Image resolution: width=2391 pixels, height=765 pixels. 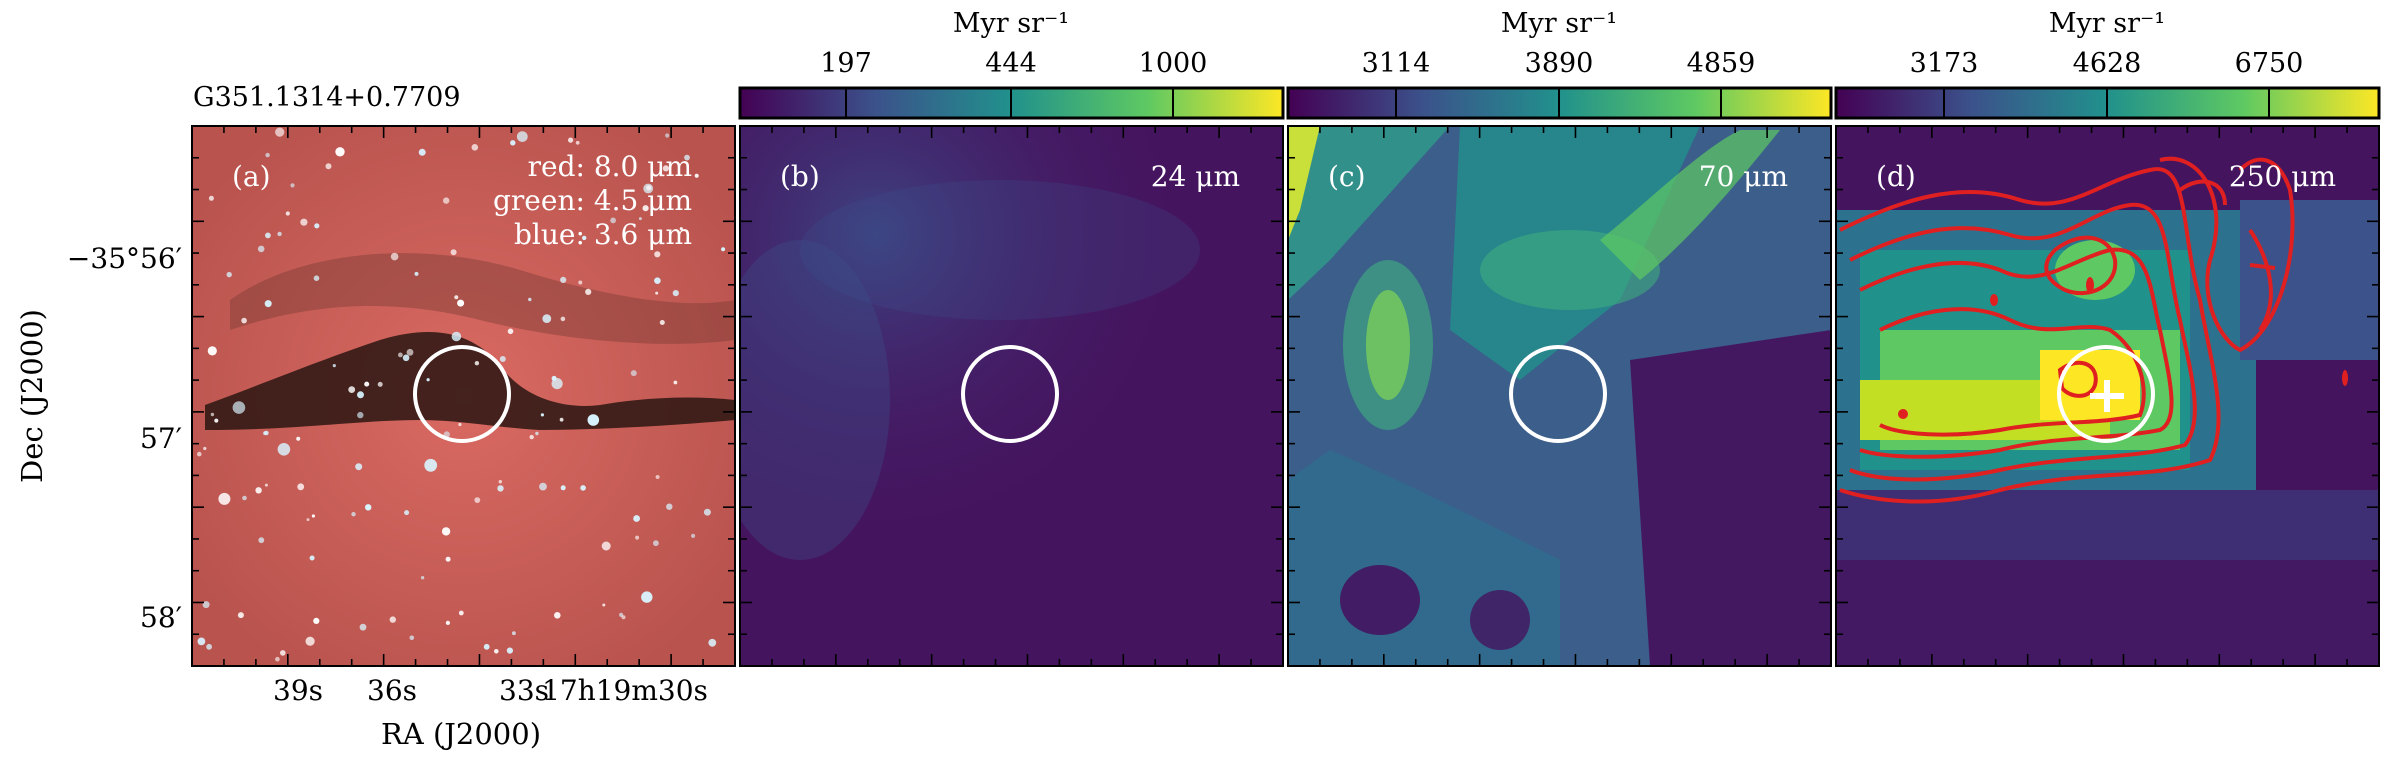 I want to click on colorbar-c-tick-3: 4859, so click(x=1721, y=63).